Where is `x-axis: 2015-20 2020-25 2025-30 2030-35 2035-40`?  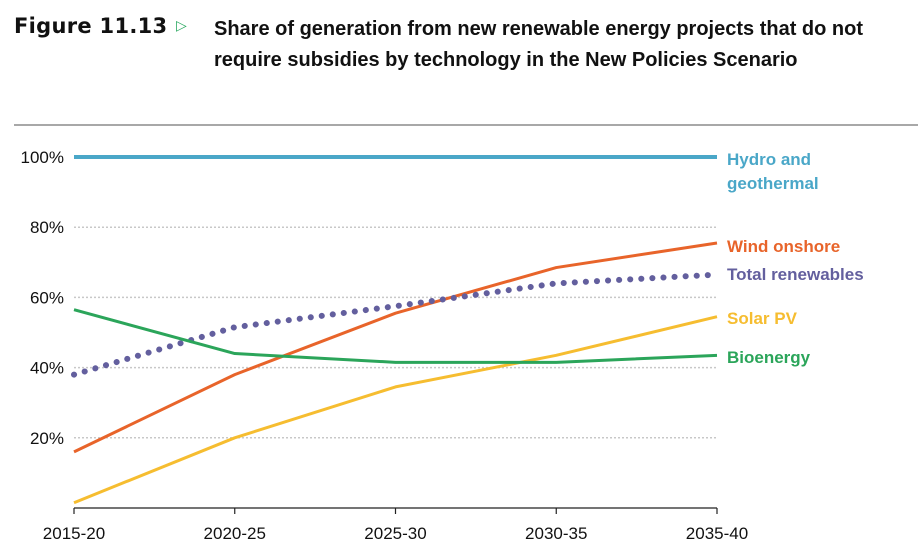
x-axis: 2015-20 2020-25 2025-30 2030-35 2035-40 is located at coordinates (395, 525).